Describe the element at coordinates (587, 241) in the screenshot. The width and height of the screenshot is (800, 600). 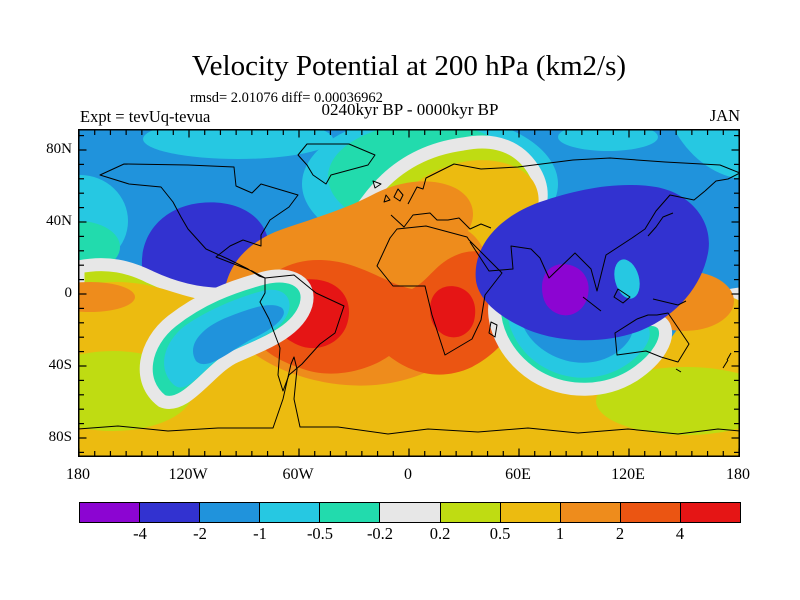
I see `coast-asia-south` at that location.